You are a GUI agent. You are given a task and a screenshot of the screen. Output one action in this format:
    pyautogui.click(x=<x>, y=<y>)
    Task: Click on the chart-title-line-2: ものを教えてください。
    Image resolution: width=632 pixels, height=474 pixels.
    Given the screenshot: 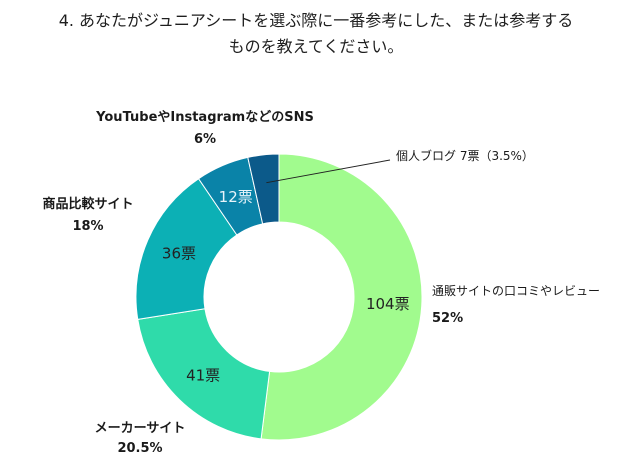 What is the action you would take?
    pyautogui.click(x=316, y=46)
    